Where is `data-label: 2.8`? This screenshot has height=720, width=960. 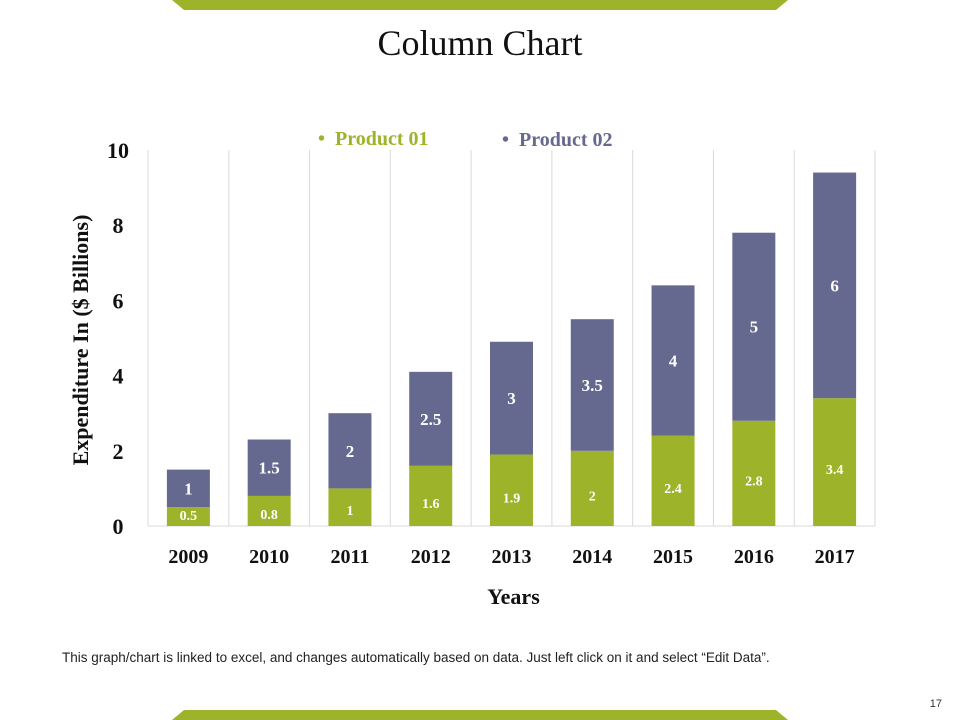
data-label: 2.8 is located at coordinates (754, 481).